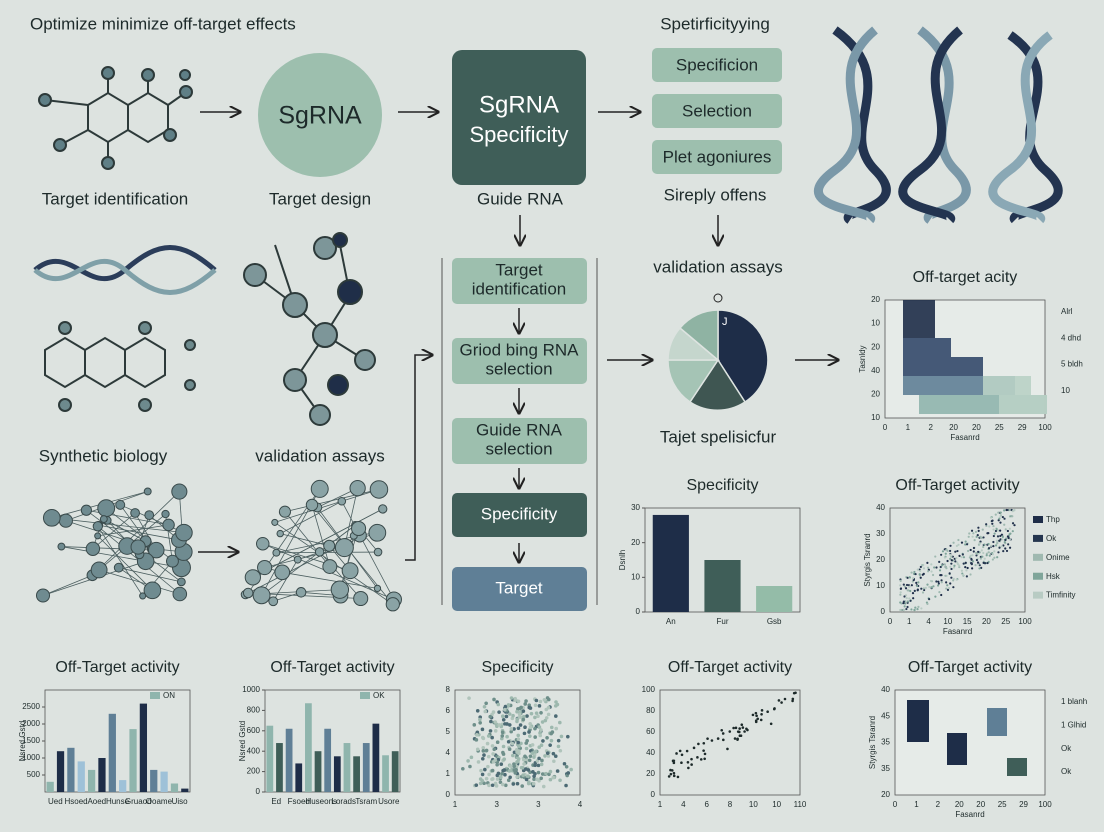  I want to click on y-tick-label: 2500, so click(31, 706).